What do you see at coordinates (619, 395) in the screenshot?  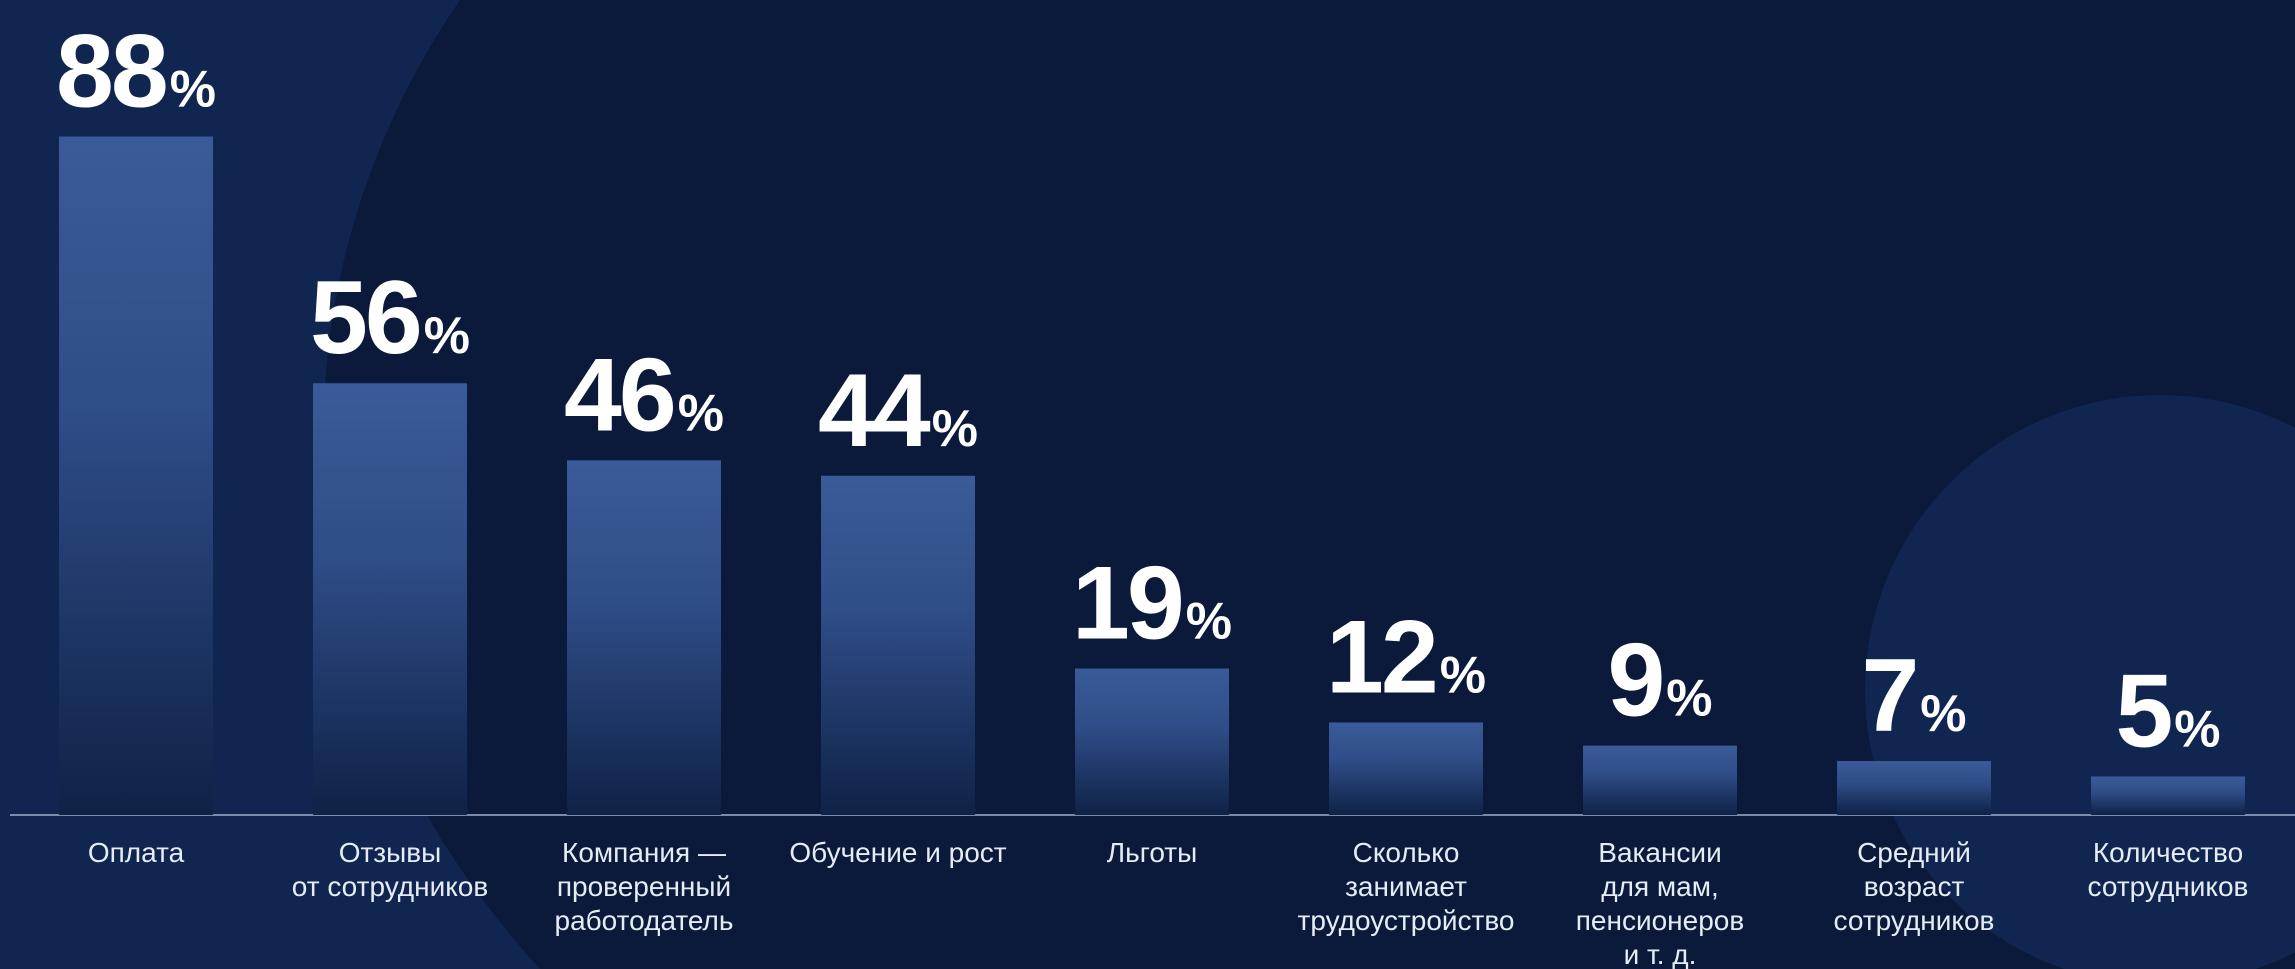 I see `value-number: 46` at bounding box center [619, 395].